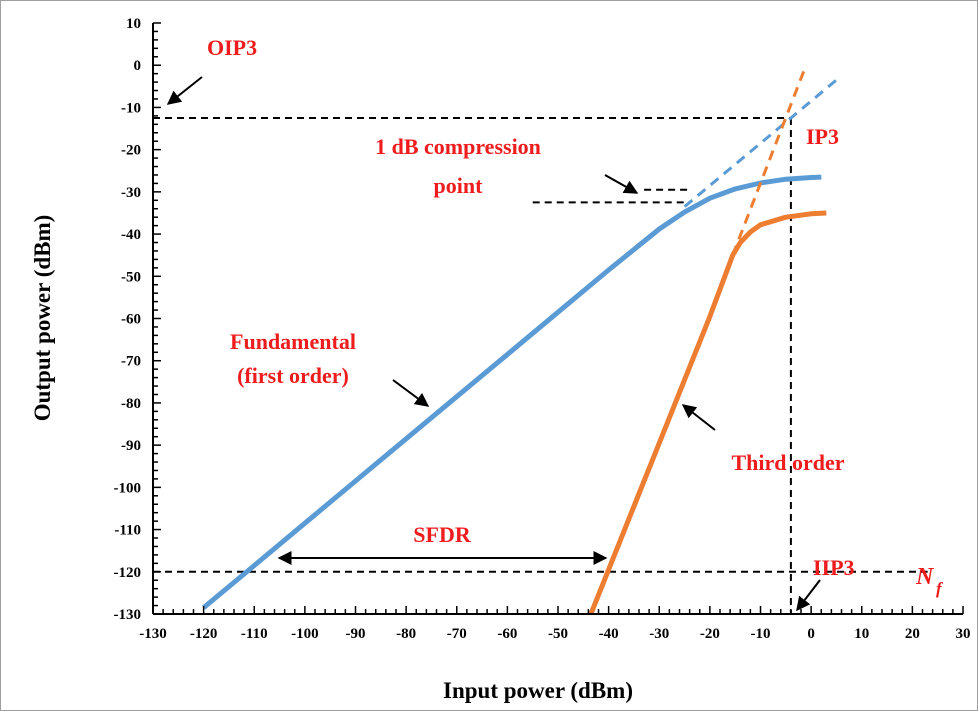  What do you see at coordinates (293, 375) in the screenshot?
I see `fundamental-label-line2: (first order)` at bounding box center [293, 375].